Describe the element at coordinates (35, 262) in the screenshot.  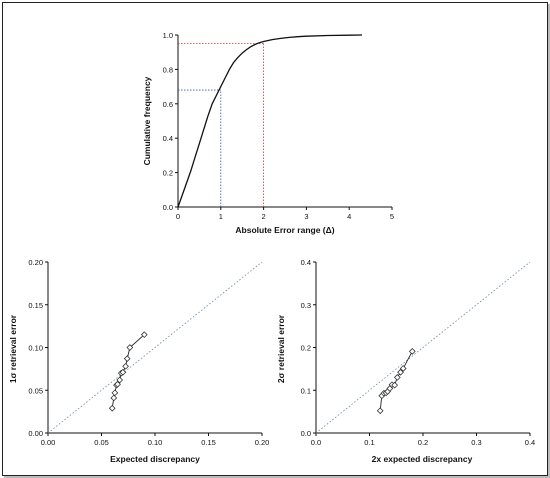
I see `left-y-tick-label: 0.20` at that location.